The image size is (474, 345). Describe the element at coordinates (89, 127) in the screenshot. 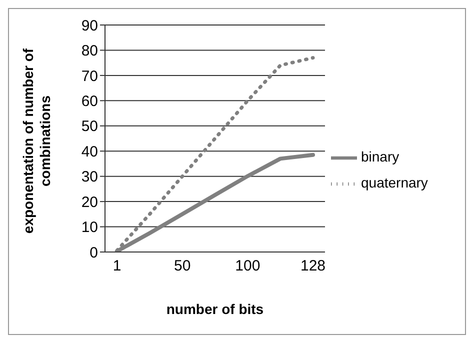

I see `y-tick-label: 50` at that location.